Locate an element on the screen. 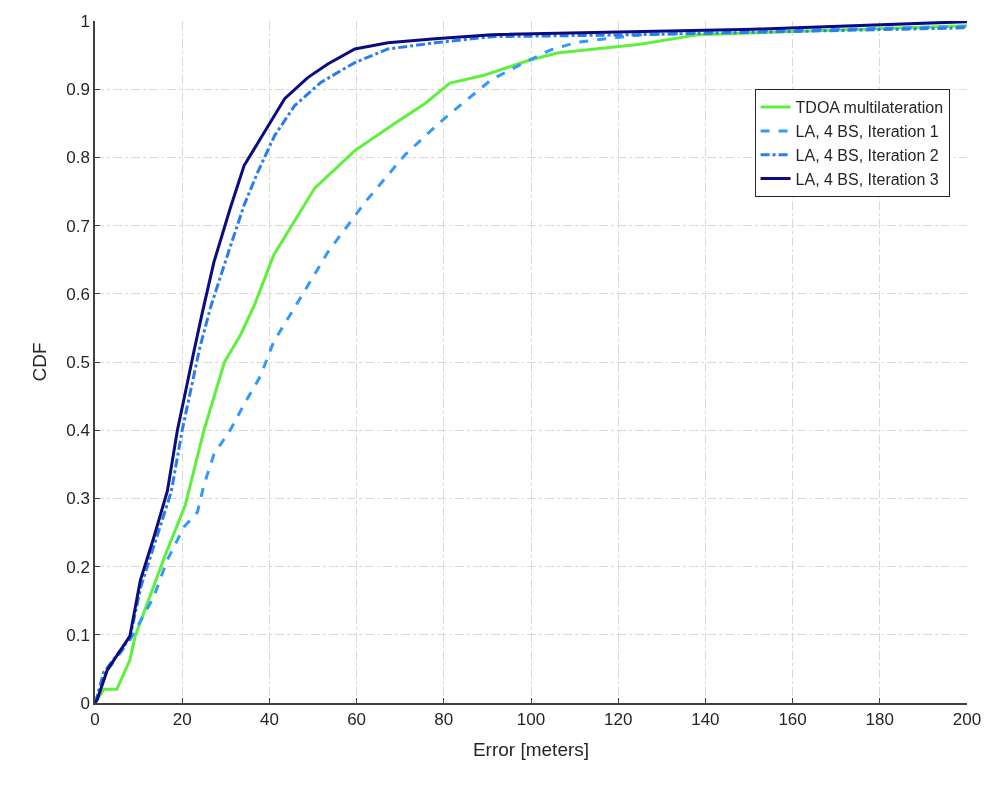 The width and height of the screenshot is (1001, 793). legend-label: TDOA multilateration is located at coordinates (869, 108).